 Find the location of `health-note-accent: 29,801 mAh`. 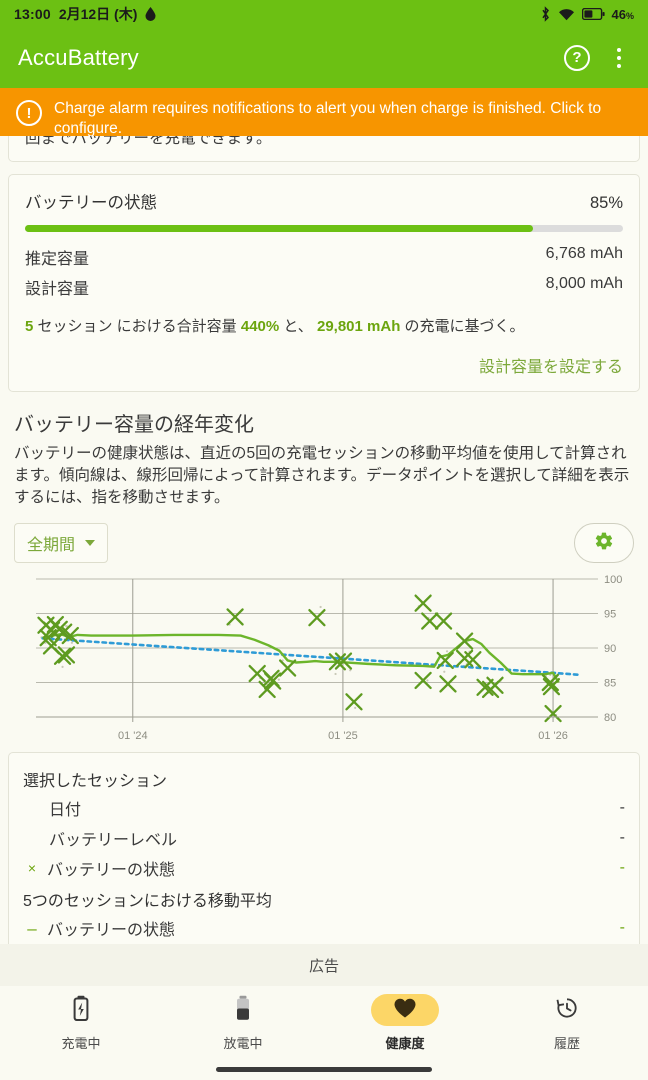

health-note-accent: 29,801 mAh is located at coordinates (358, 326).